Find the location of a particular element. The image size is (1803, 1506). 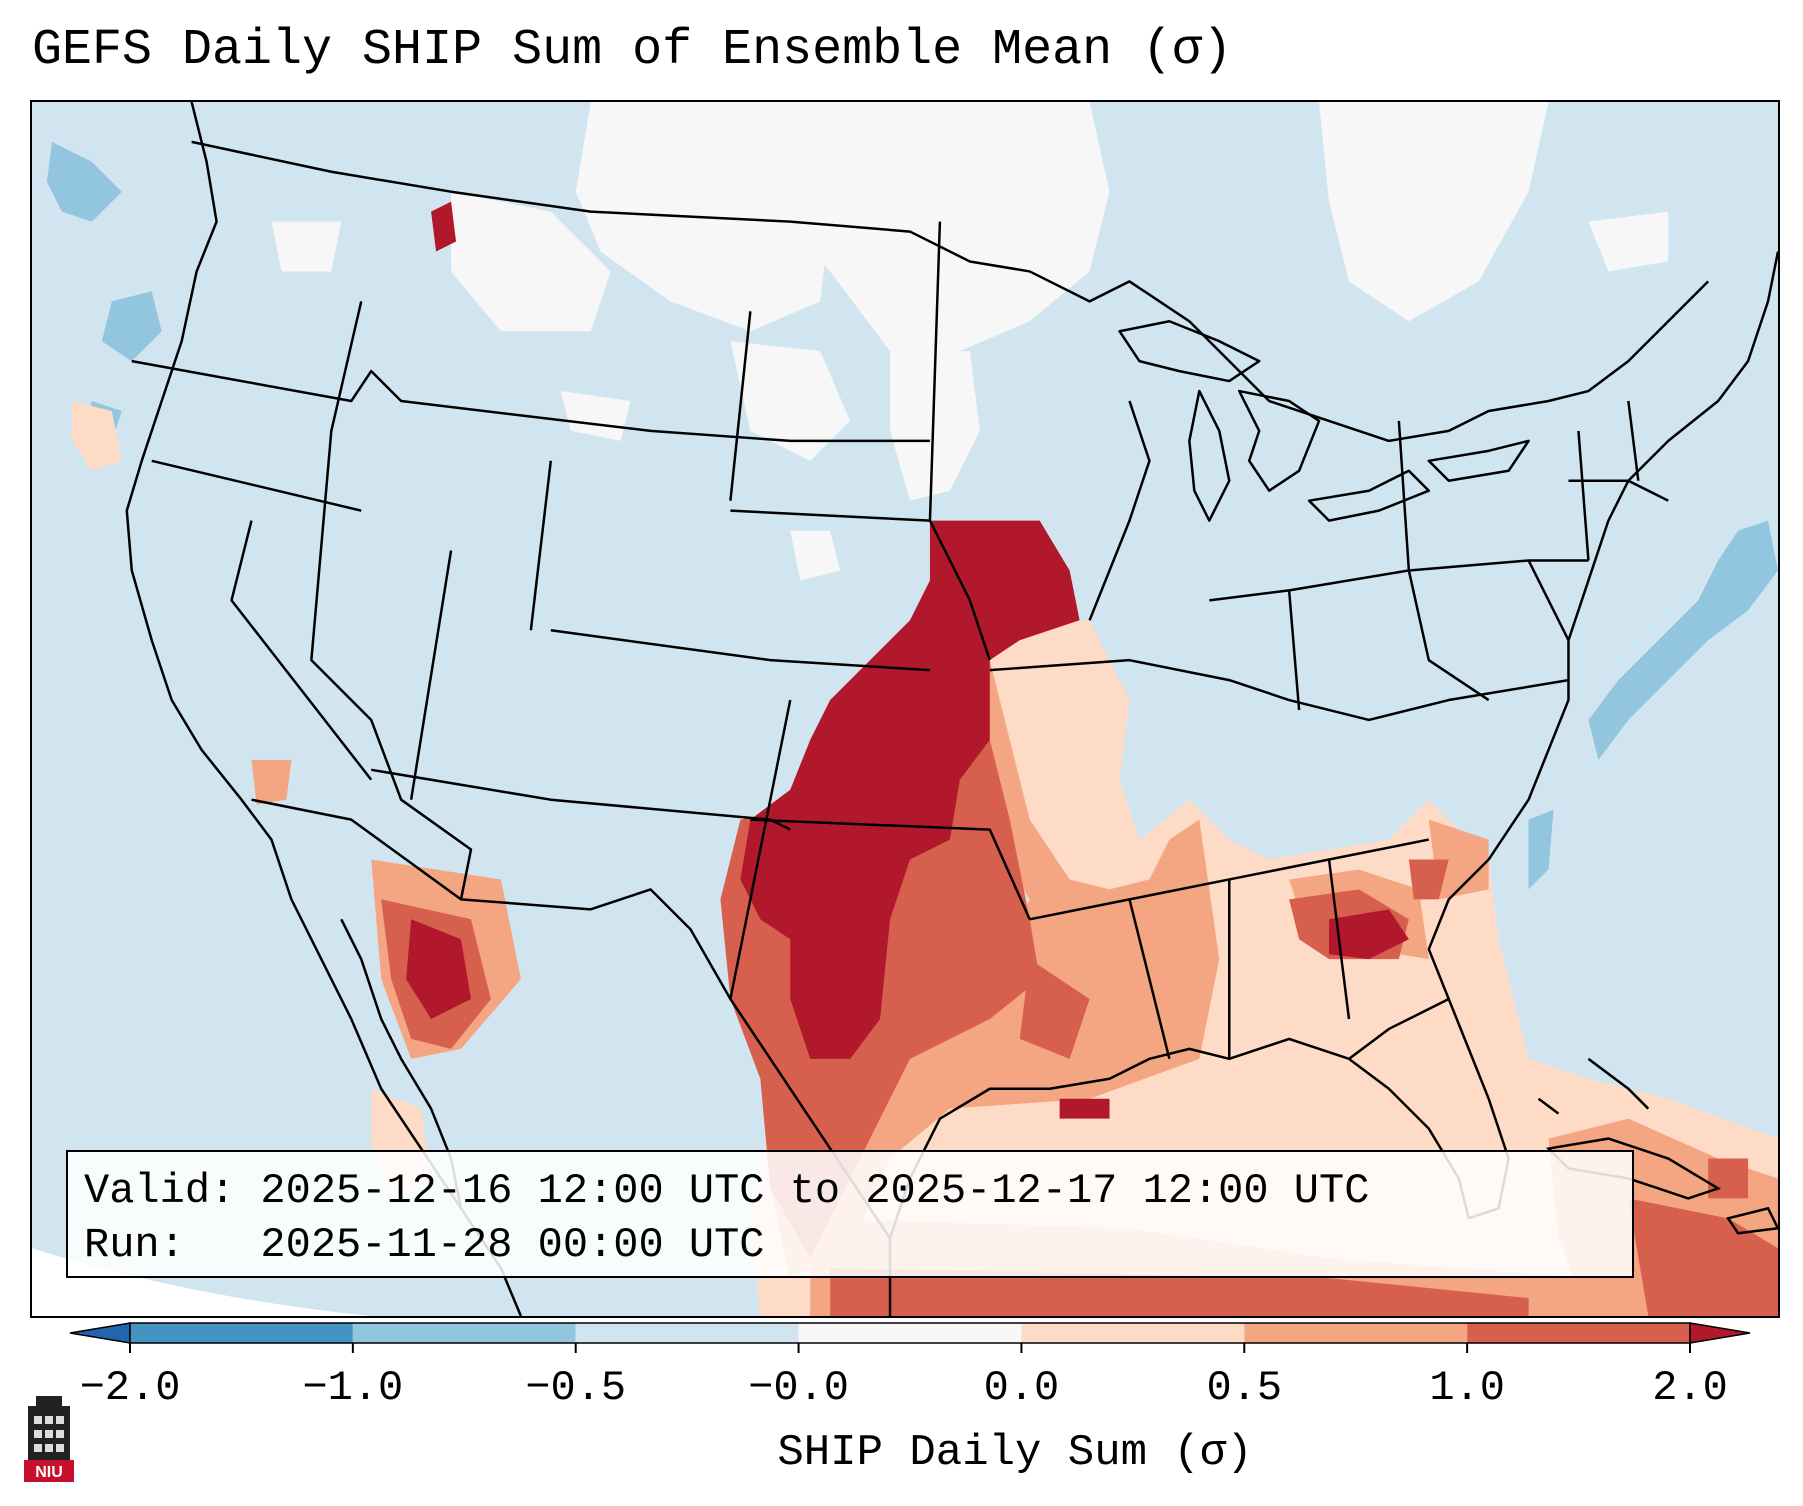

logo-text: NIU is located at coordinates (49, 1472).